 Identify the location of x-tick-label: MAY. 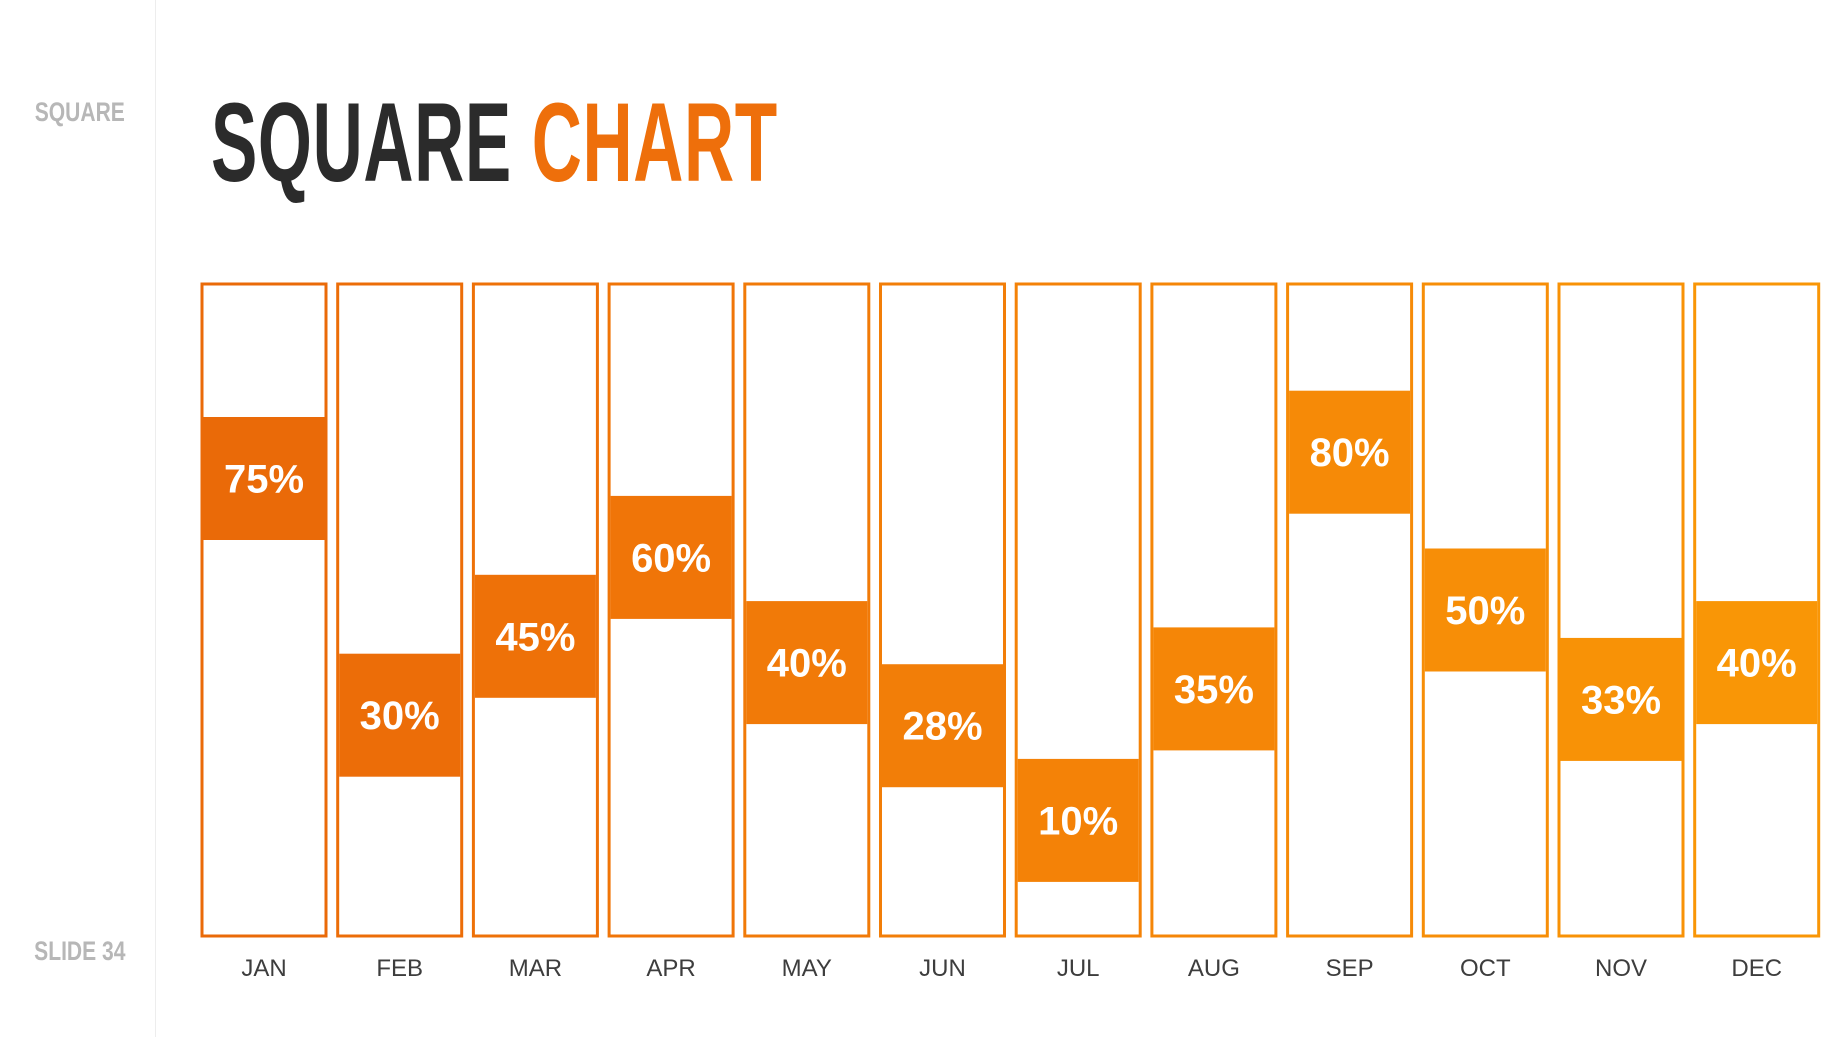
(807, 968).